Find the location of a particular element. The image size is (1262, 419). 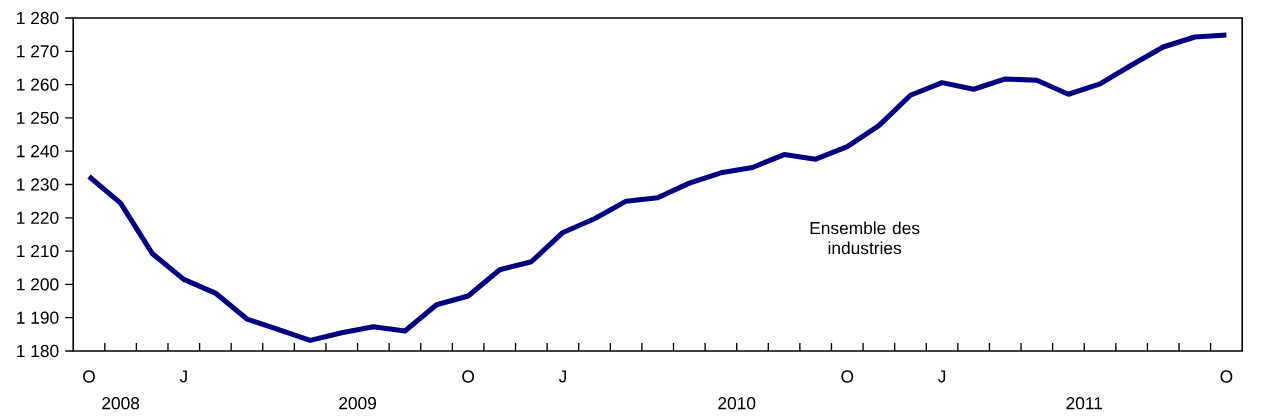

text: 2011 is located at coordinates (1084, 403).